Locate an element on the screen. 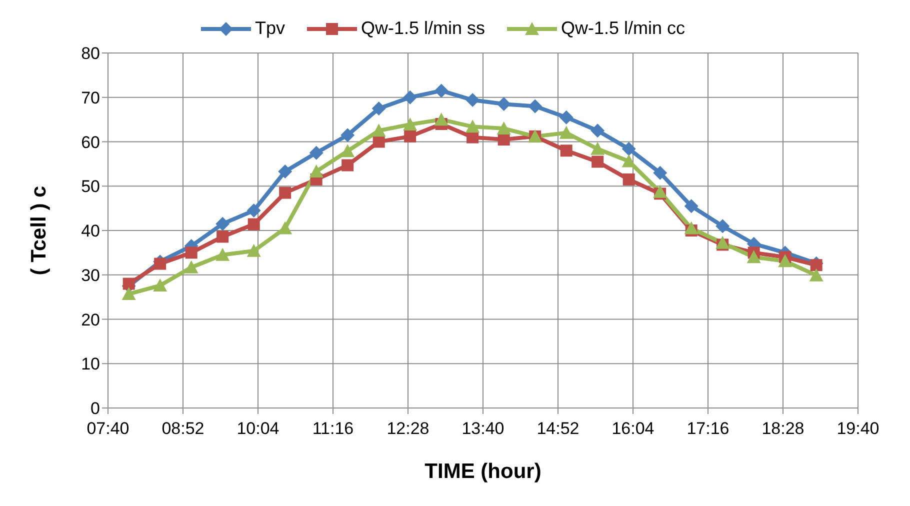 The width and height of the screenshot is (910, 506). x-tick-label: 08:52 is located at coordinates (183, 428).